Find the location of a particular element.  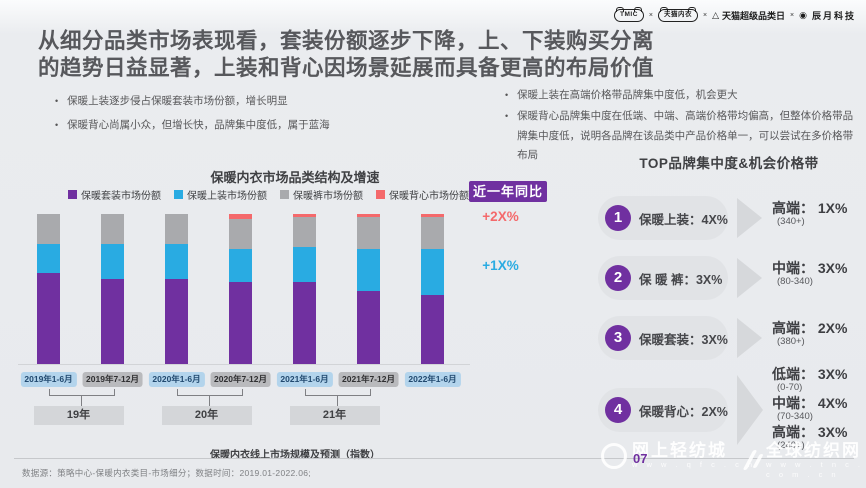

chenyue-tech-logo: ◉ 辰月科技 is located at coordinates (827, 15).